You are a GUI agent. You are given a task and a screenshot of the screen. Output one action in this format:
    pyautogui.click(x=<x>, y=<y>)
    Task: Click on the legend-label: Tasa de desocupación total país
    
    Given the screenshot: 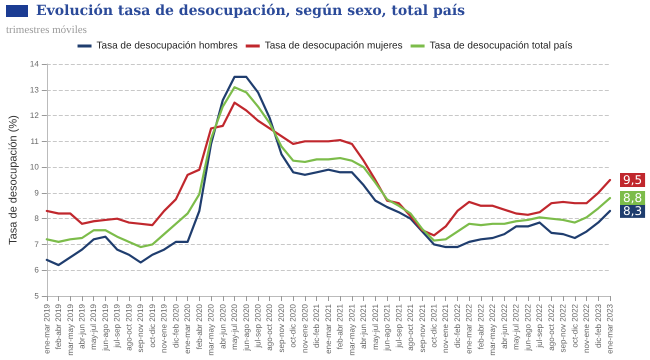 What is the action you would take?
    pyautogui.click(x=501, y=46)
    